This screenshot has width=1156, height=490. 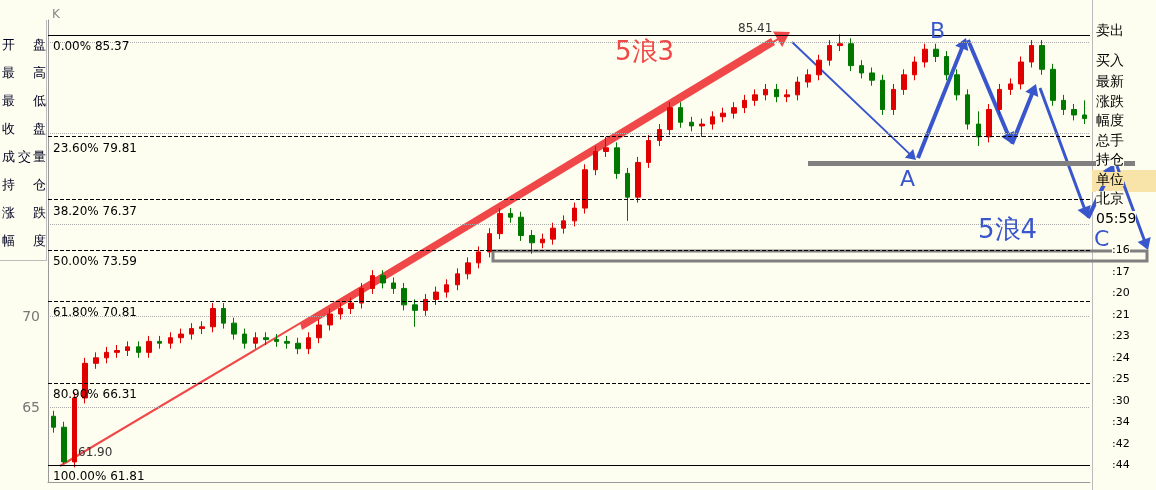 What do you see at coordinates (1008, 229) in the screenshot?
I see `annotation: 5浪4` at bounding box center [1008, 229].